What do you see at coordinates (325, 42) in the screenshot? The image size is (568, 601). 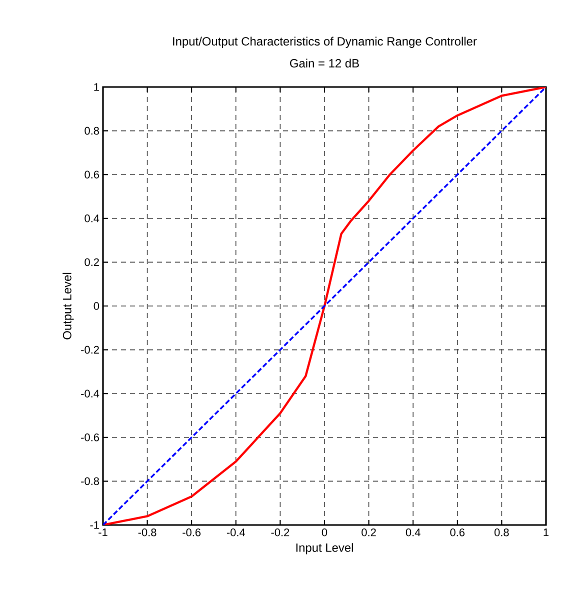 I see `chart-title: Input/Output Characteristics of Dynamic Range Controller` at bounding box center [325, 42].